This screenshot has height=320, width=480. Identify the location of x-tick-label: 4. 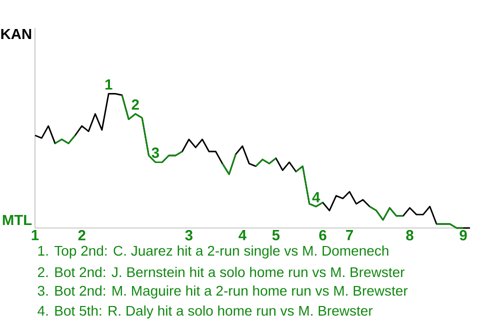
(242, 235).